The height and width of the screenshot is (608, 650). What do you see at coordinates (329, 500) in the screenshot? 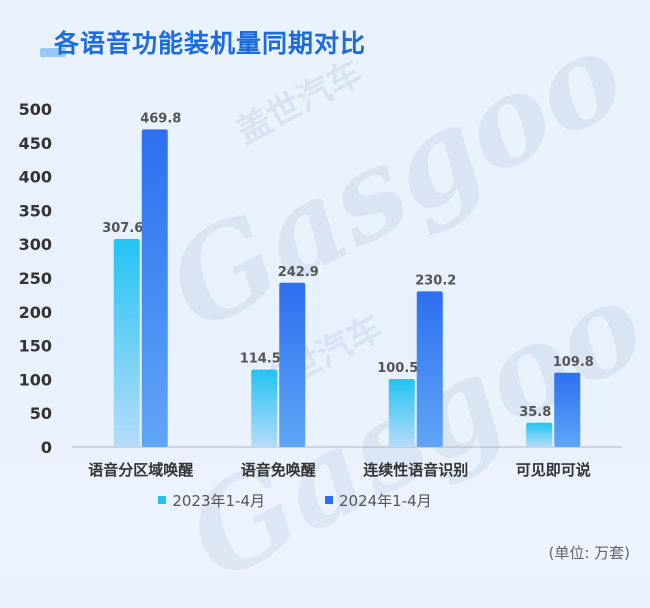
I see `legend-swatch-2024` at bounding box center [329, 500].